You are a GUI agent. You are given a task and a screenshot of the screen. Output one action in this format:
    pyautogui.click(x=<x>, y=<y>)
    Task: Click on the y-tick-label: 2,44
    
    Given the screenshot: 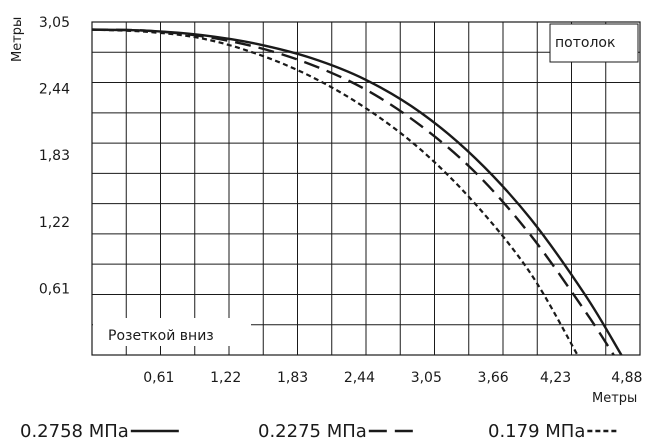 What is the action you would take?
    pyautogui.click(x=54, y=90)
    